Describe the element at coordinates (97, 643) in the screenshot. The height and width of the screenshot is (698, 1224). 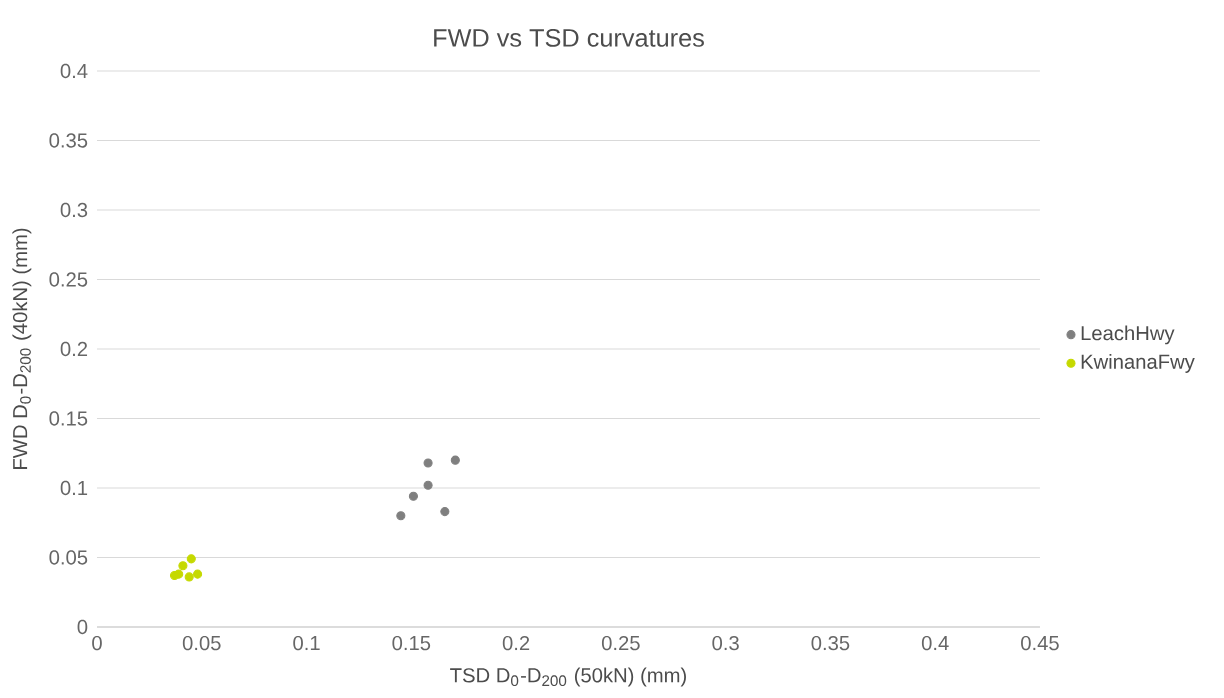
I see `x-tick-label: 0` at that location.